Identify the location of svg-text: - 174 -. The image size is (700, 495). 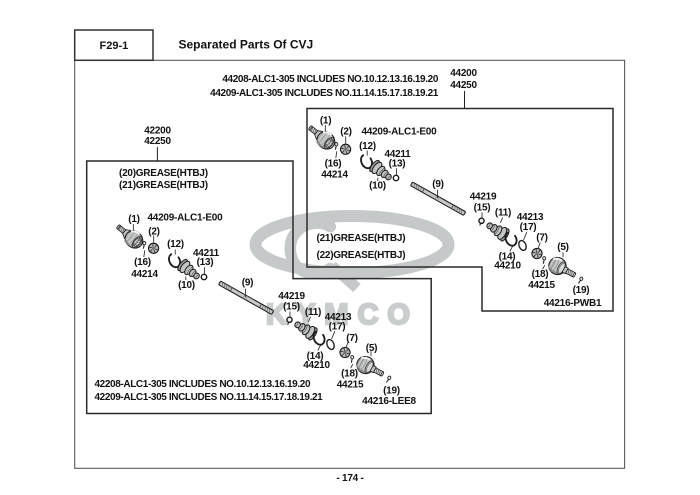
(349, 478).